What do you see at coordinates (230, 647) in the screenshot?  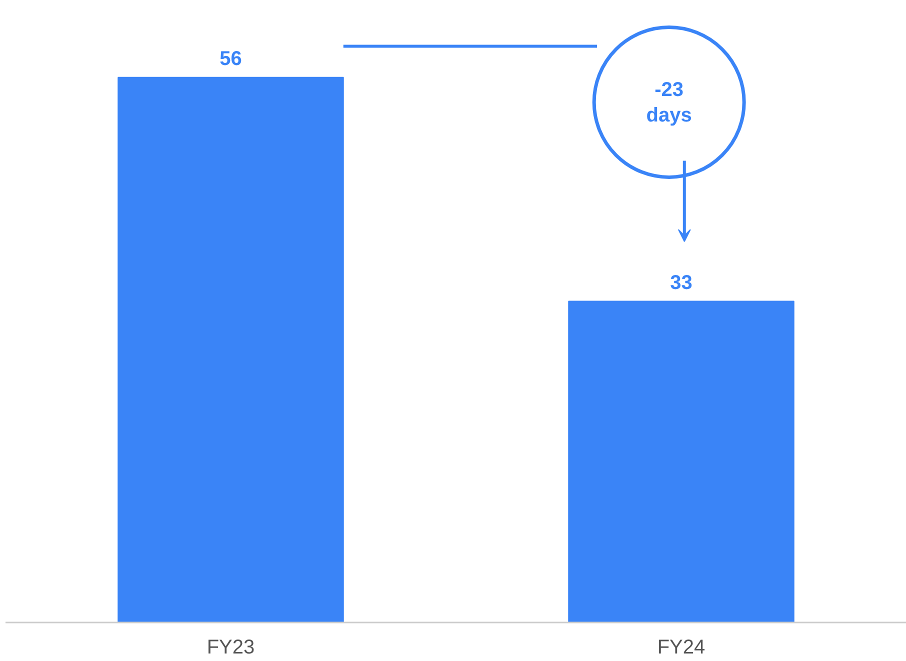 I see `x-tick-label: FY23` at bounding box center [230, 647].